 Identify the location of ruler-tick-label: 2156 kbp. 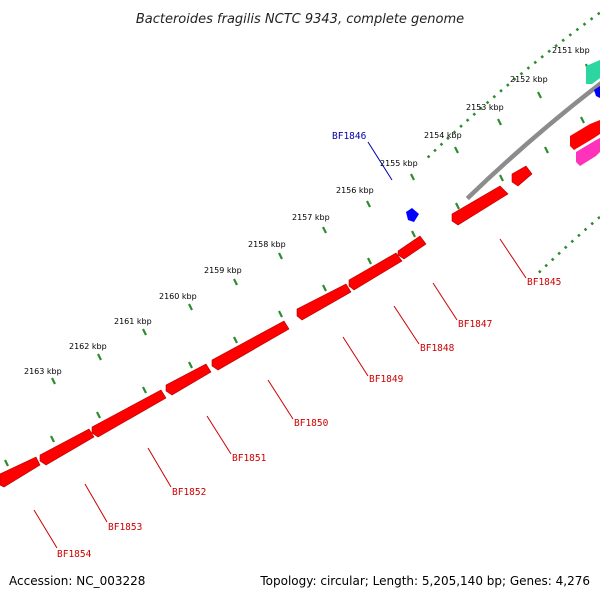
(355, 190).